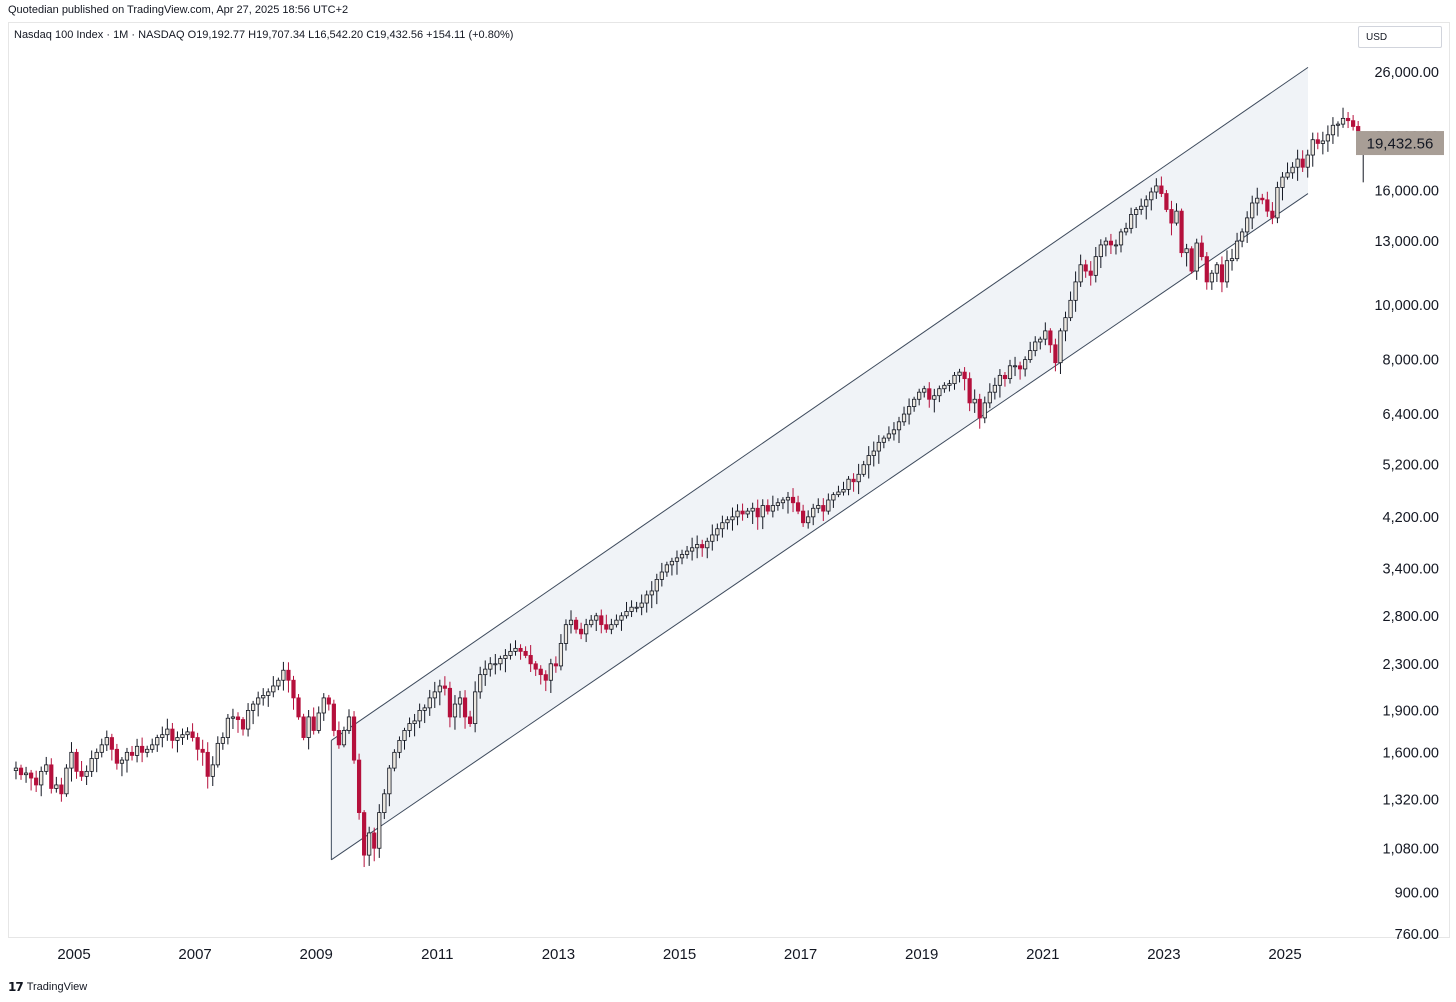  What do you see at coordinates (437, 954) in the screenshot?
I see `x-tick-label: 2011` at bounding box center [437, 954].